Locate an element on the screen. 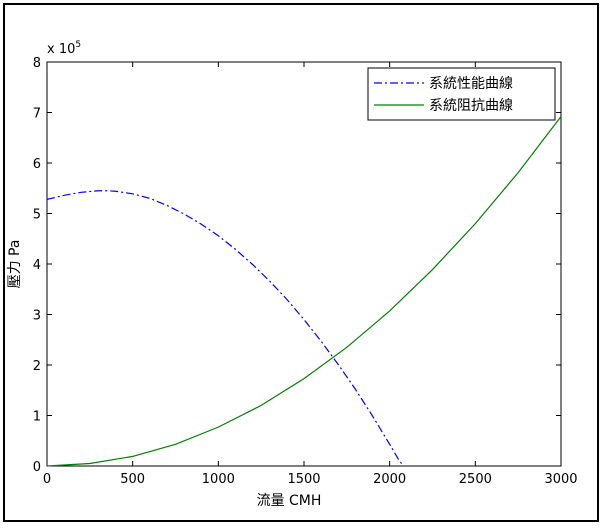  exponent-power: 5 is located at coordinates (78, 45).